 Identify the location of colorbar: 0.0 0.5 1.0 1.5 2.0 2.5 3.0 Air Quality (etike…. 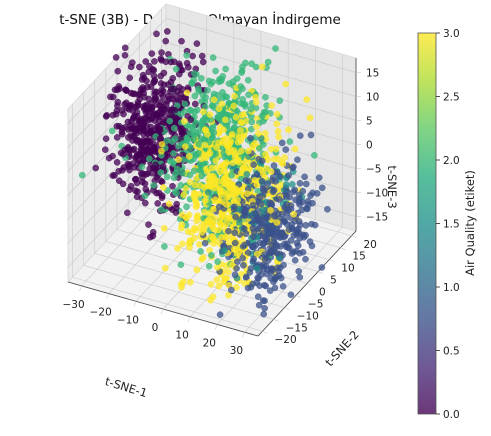
(447, 224).